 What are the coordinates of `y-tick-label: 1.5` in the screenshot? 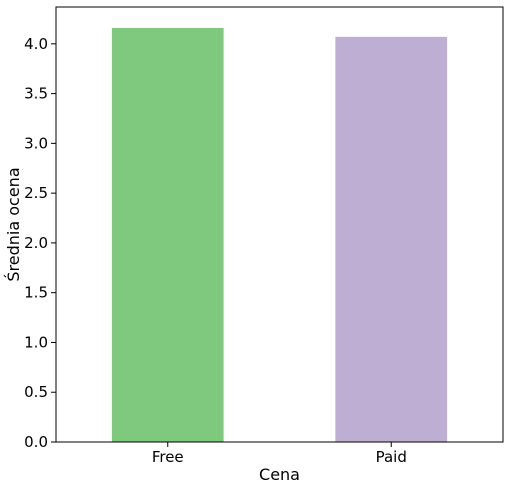 It's located at (36, 293).